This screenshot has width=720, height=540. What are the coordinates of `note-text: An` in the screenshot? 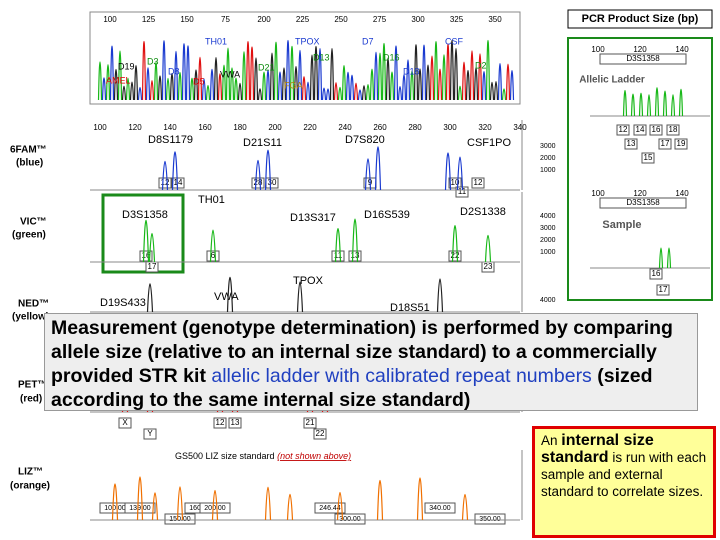 It's located at (549, 440).